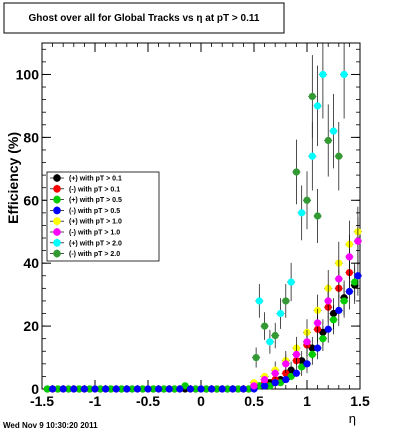 This screenshot has width=400, height=433. Describe the element at coordinates (307, 401) in the screenshot. I see `x-tick-label: 1` at that location.